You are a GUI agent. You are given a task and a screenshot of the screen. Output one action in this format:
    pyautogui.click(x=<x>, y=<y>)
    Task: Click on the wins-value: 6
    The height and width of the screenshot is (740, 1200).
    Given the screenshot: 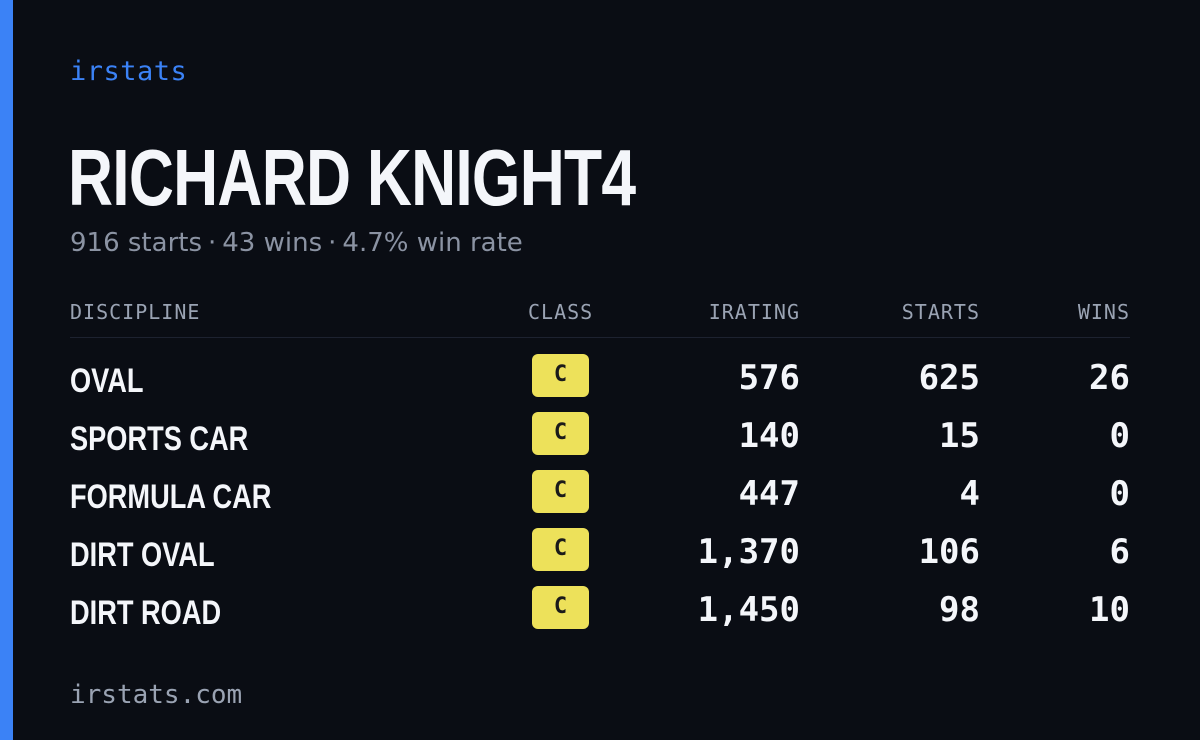 What is the action you would take?
    pyautogui.click(x=1119, y=552)
    